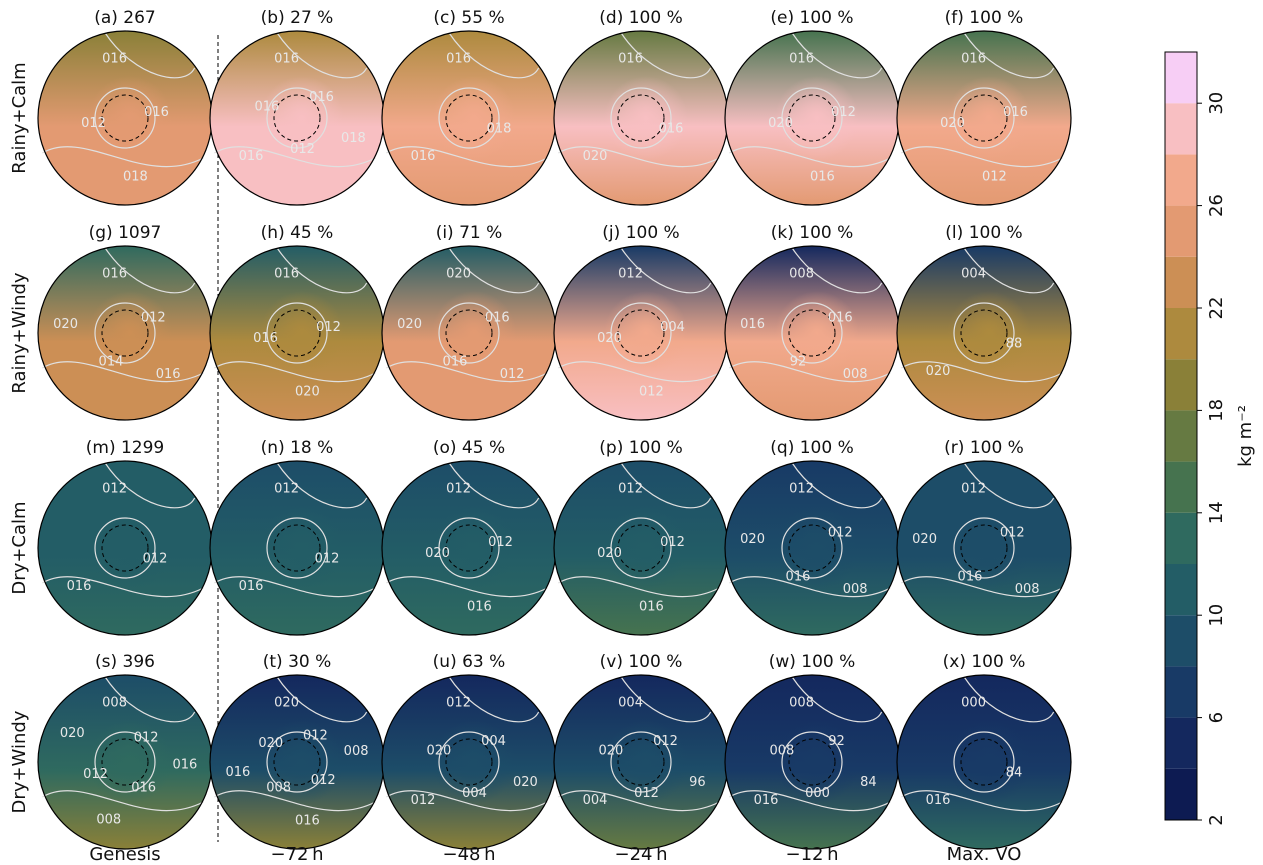 Image resolution: width=1263 pixels, height=865 pixels. Describe the element at coordinates (984, 333) in the screenshot. I see `panel-border` at that location.